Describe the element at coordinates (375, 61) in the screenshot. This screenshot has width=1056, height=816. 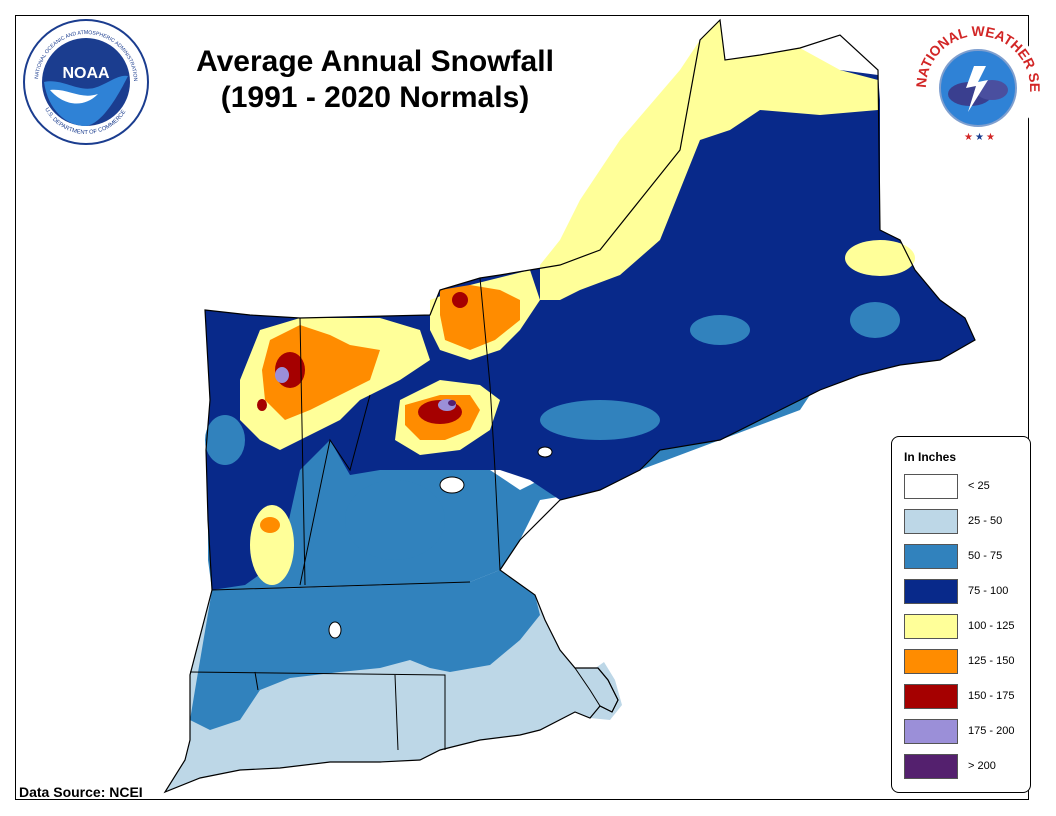
I see `title-line-1: Average Annual Snowfall` at that location.